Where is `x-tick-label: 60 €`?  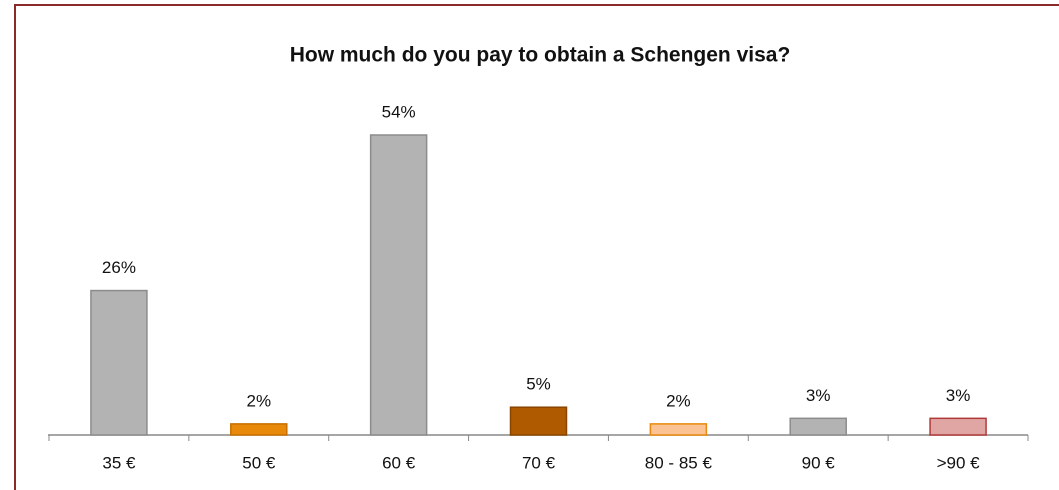
x-tick-label: 60 € is located at coordinates (399, 462).